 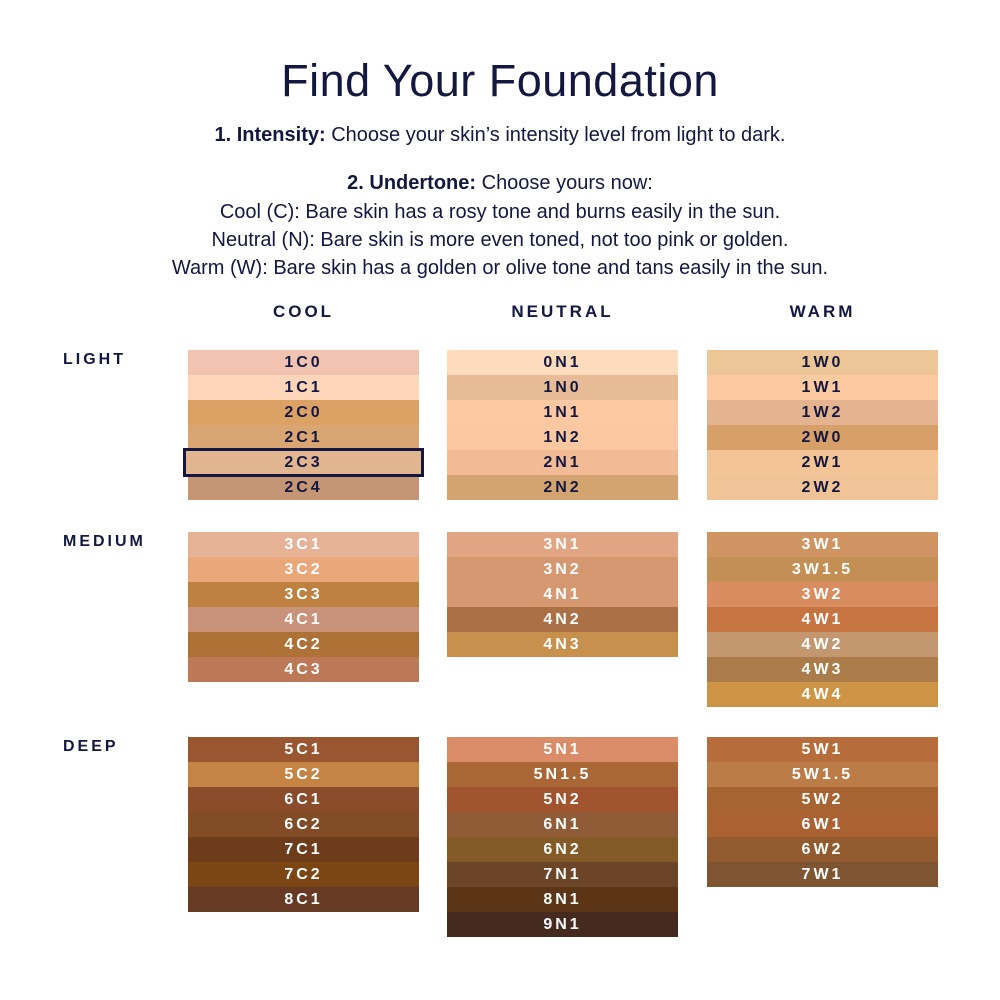 What do you see at coordinates (562, 644) in the screenshot?
I see `shade-swatch-4n3: 4N3` at bounding box center [562, 644].